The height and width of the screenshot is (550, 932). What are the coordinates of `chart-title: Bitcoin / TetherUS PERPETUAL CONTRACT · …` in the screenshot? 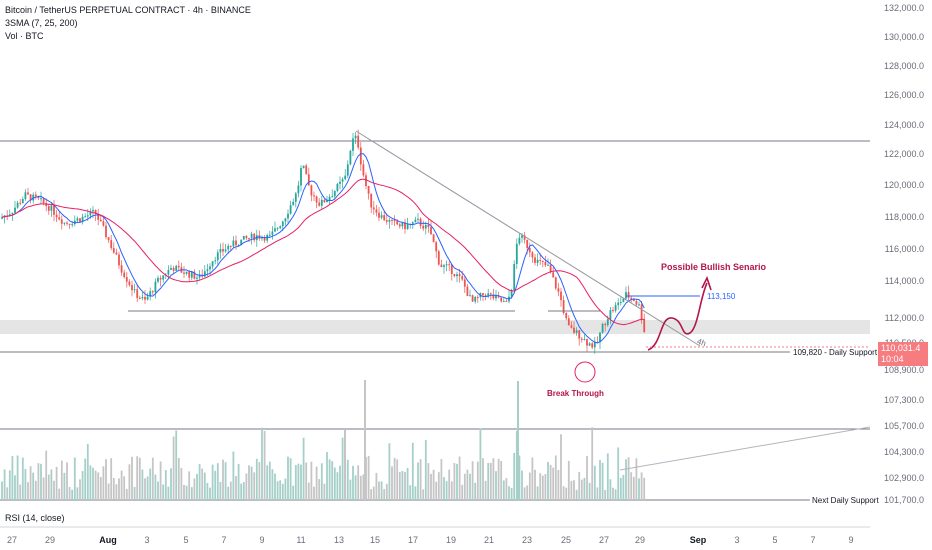 It's located at (128, 10).